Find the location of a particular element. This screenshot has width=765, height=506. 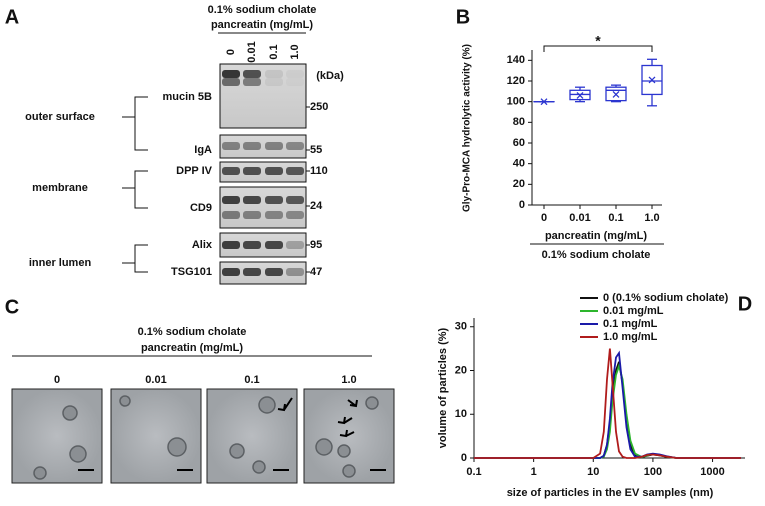

mw-label: 47 is located at coordinates (316, 272).